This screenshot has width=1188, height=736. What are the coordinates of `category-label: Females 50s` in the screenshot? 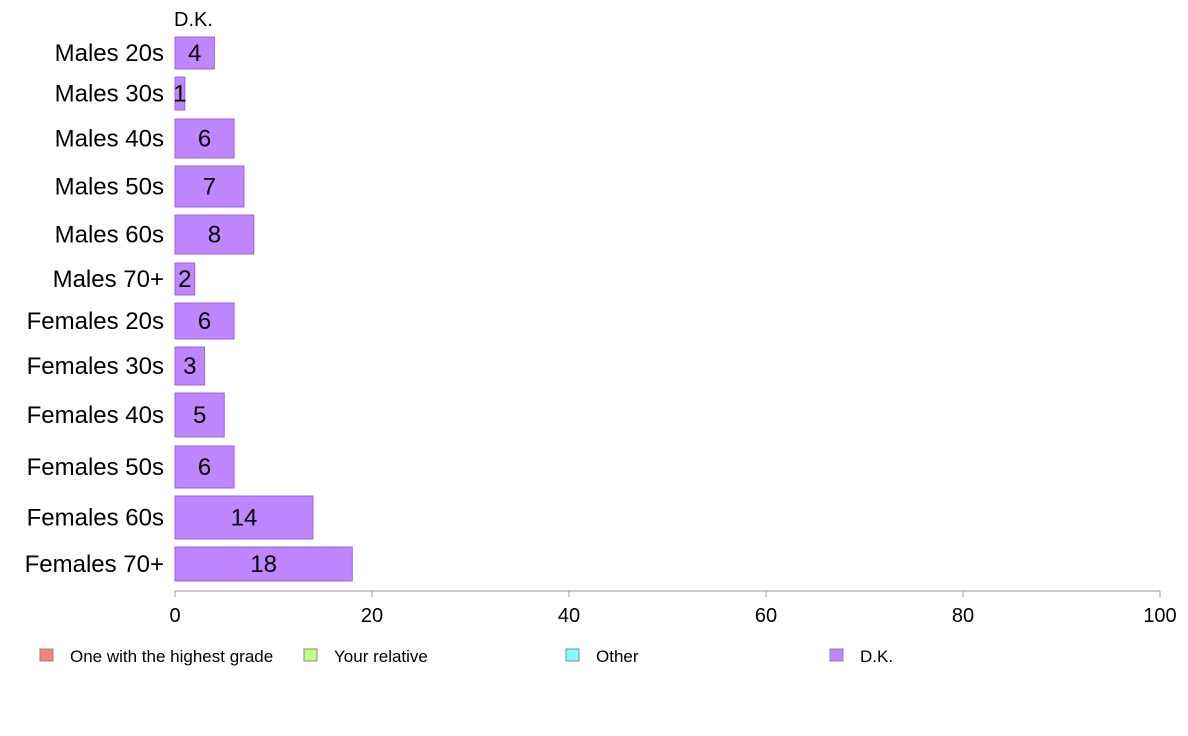 It's located at (95, 467).